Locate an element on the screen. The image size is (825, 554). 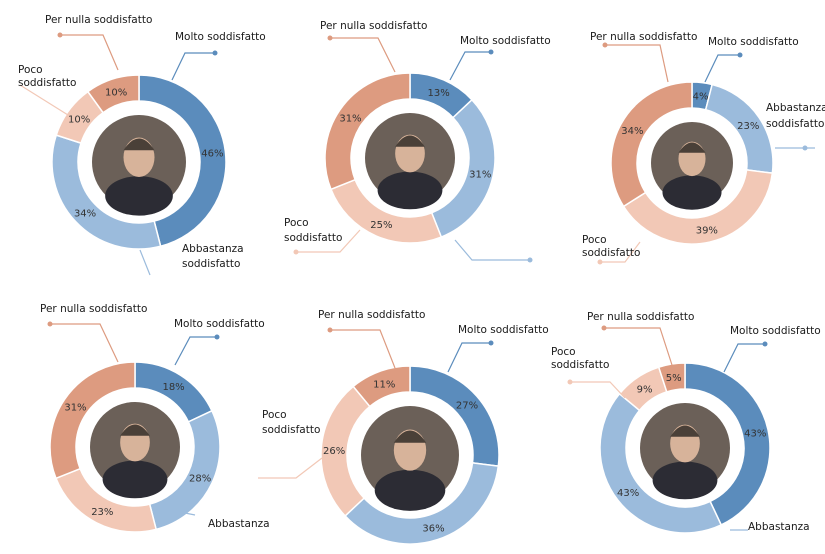
slice-label-molto-soddisfatto: 46% is located at coordinates (212, 154).